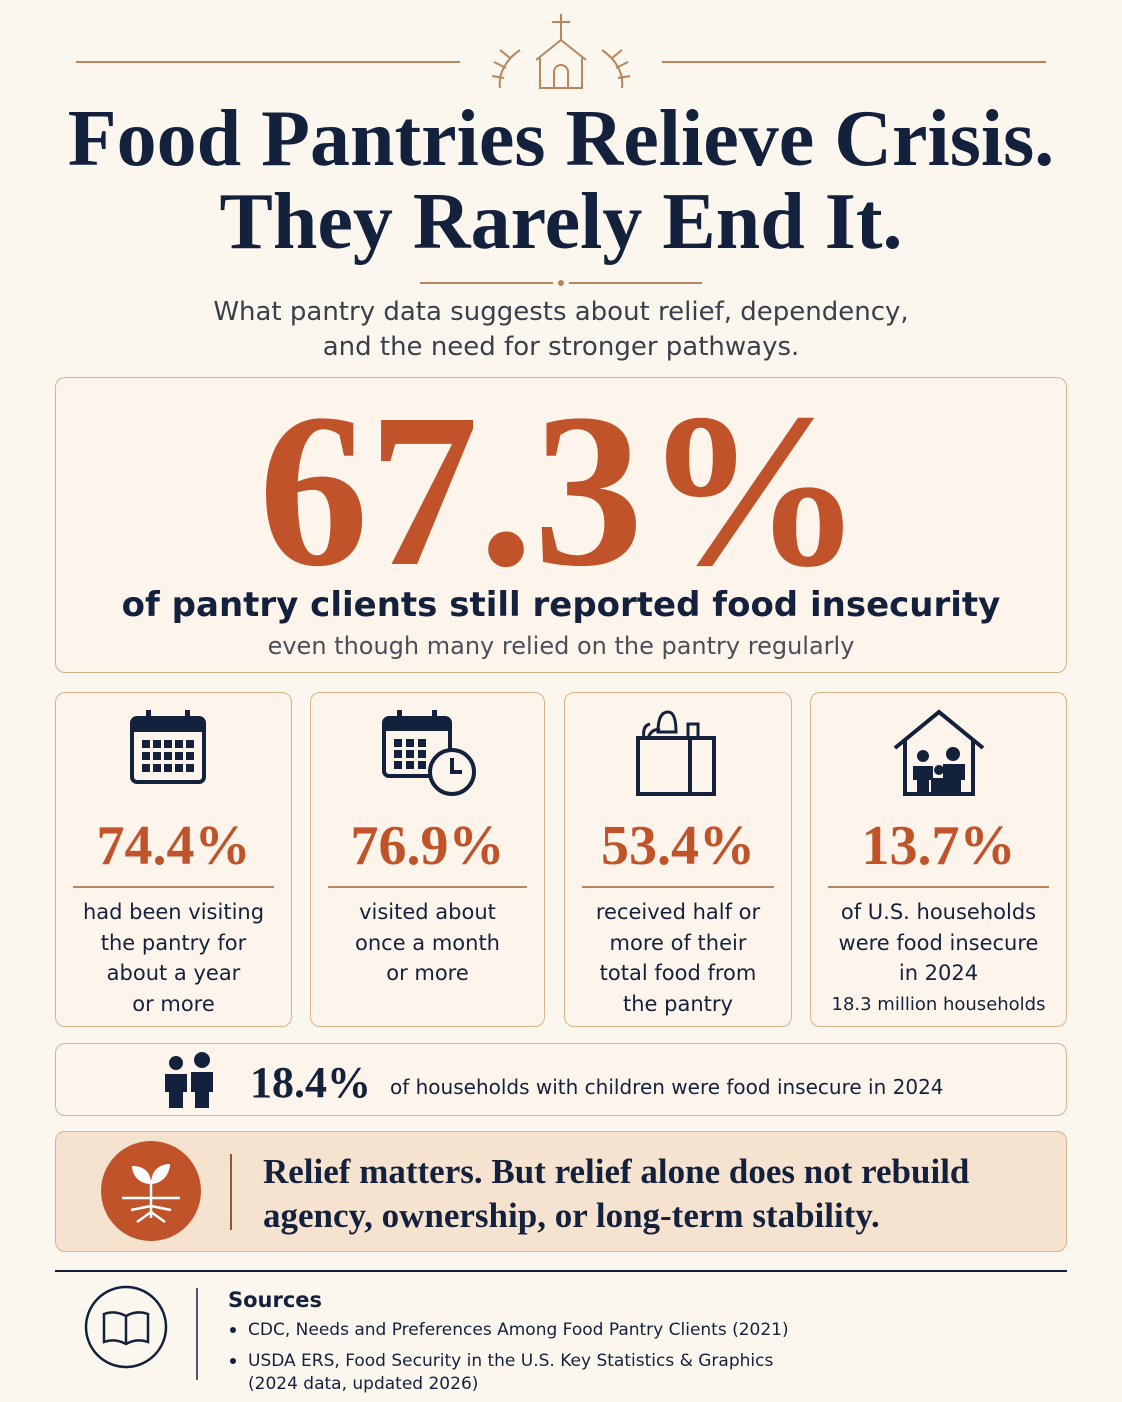  What do you see at coordinates (427, 846) in the screenshot?
I see `card-stat: 76.9%` at bounding box center [427, 846].